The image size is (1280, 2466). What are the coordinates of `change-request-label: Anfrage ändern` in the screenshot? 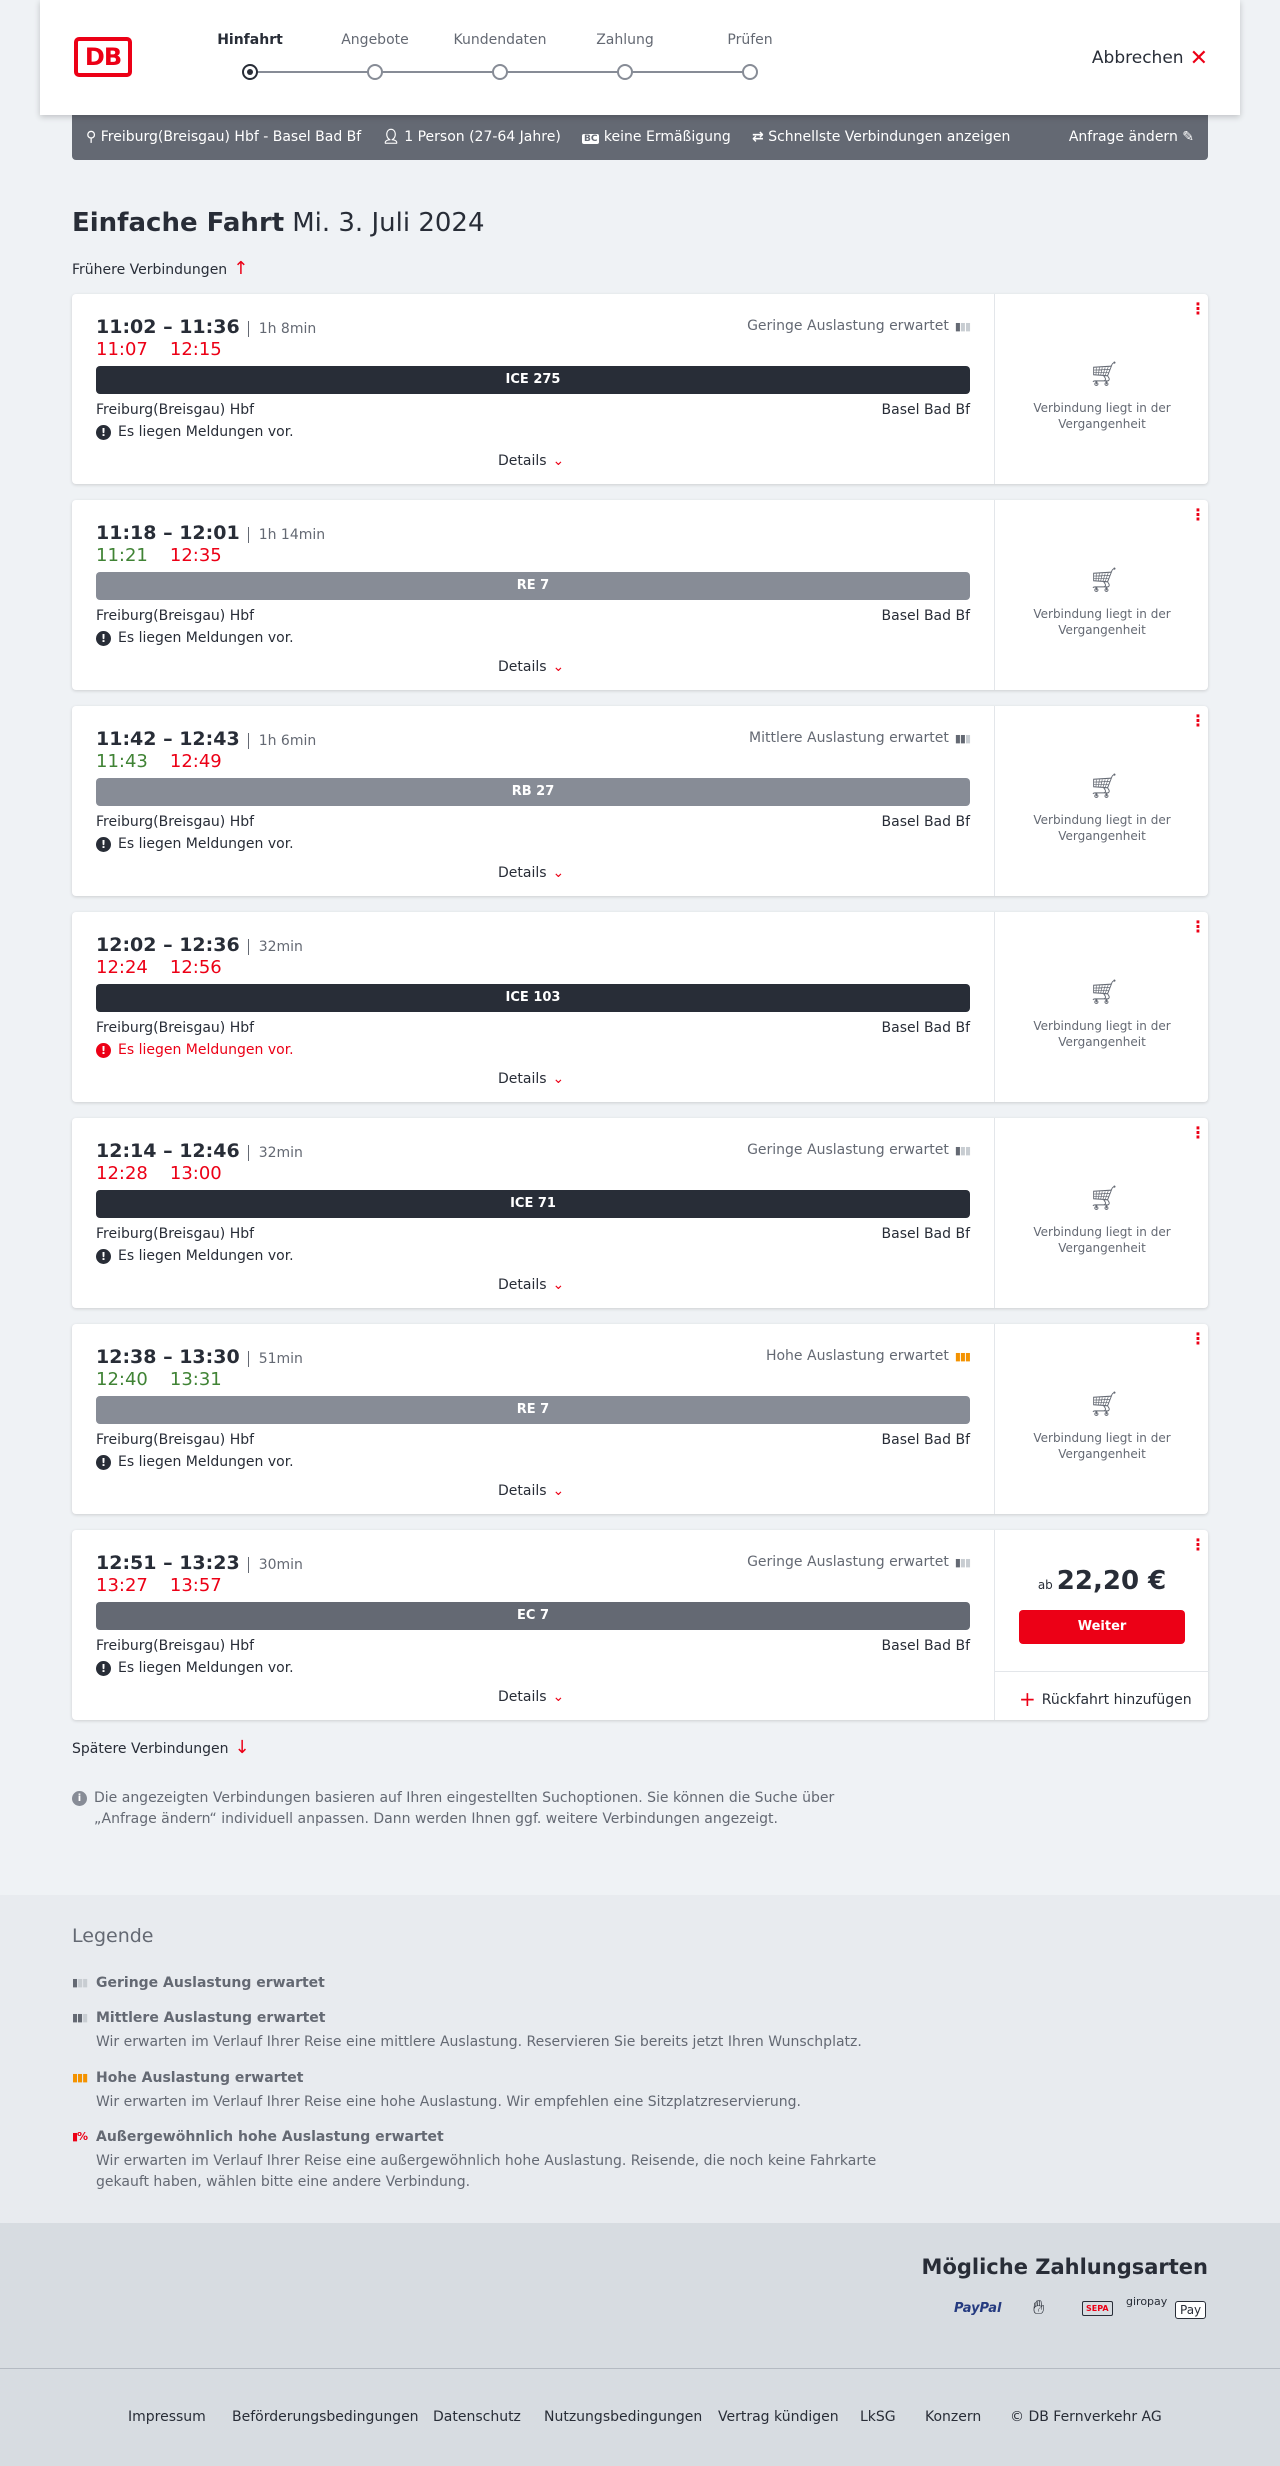 It's located at (1123, 137).